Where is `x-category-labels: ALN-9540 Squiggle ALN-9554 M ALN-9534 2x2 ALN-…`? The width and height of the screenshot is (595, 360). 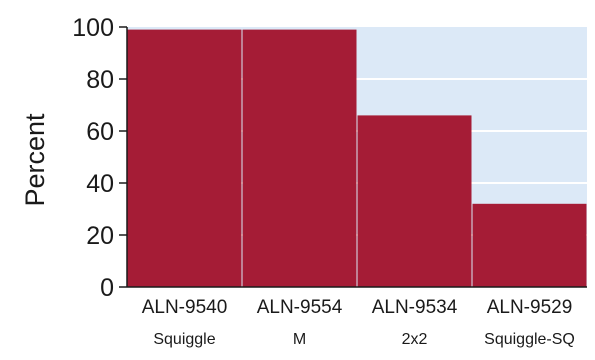
x-category-labels: ALN-9540 Squiggle ALN-9554 M ALN-9534 2x2 ALN-… is located at coordinates (358, 322).